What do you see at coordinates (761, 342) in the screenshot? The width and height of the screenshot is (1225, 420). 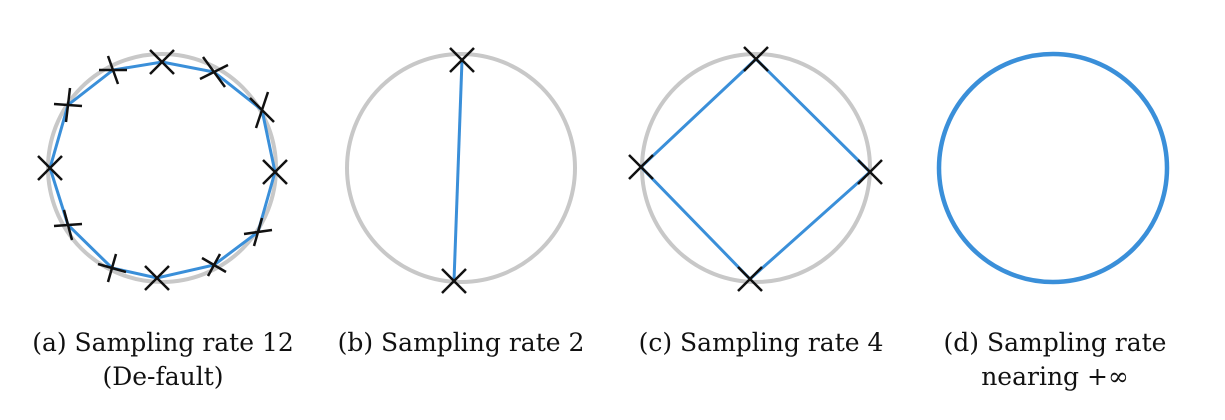 I see `caption-c: (c) Sampling rate 4` at bounding box center [761, 342].